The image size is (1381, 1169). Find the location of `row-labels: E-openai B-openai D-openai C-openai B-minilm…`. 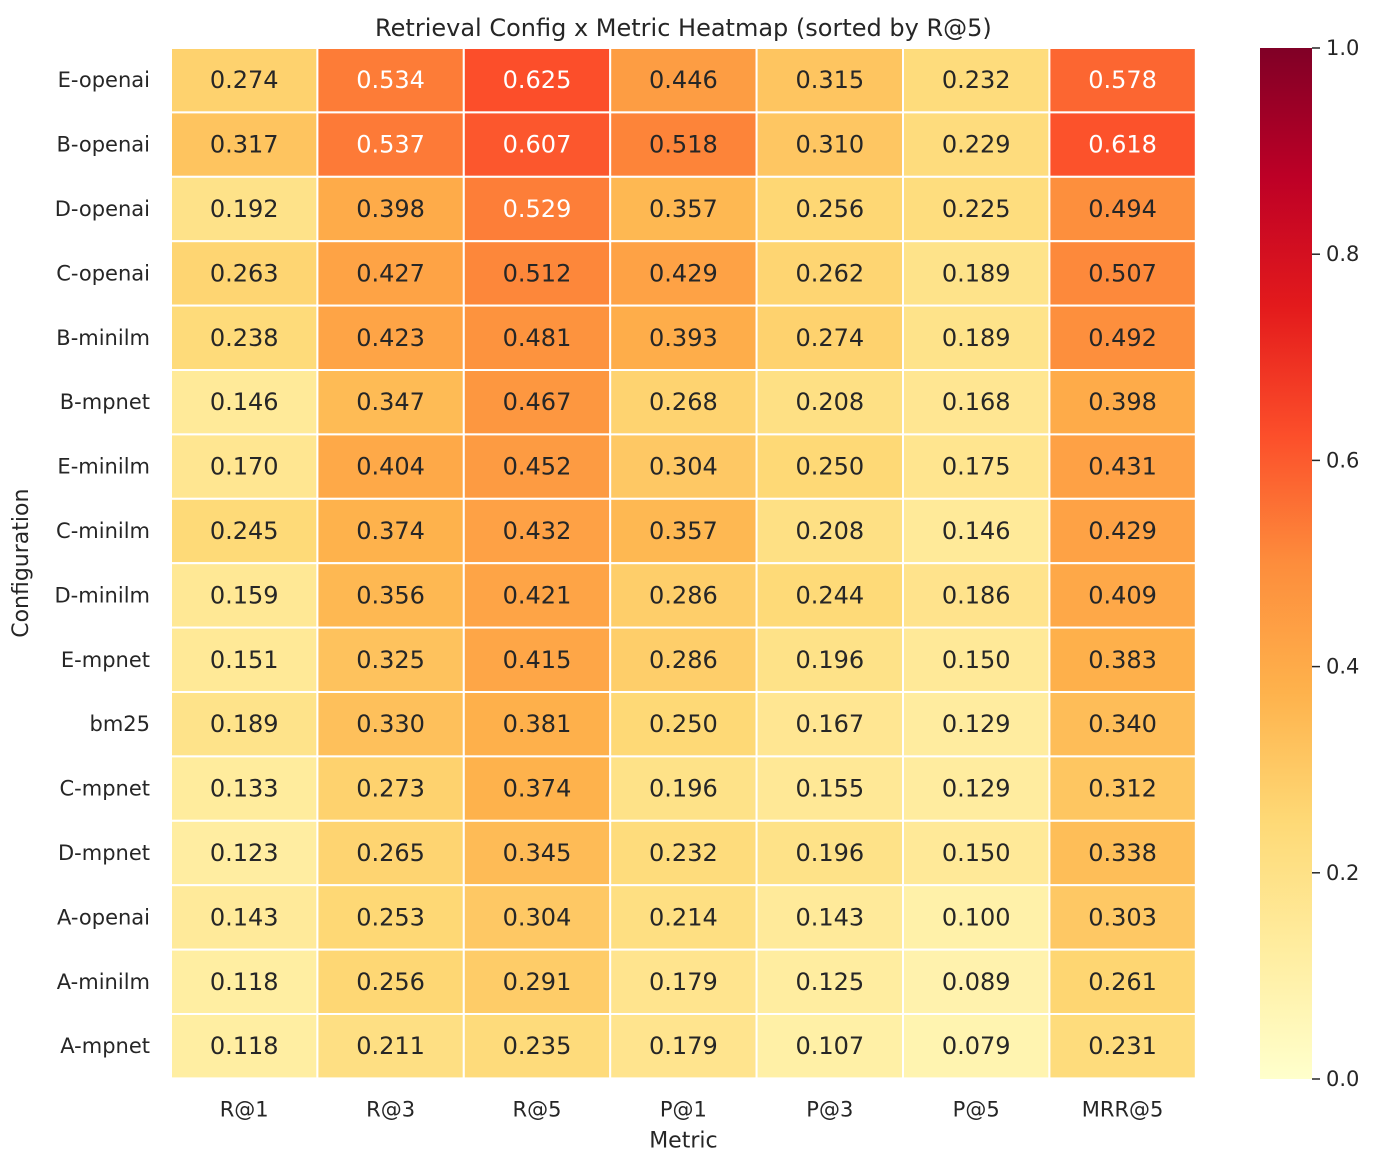

row-labels: E-openai B-openai D-openai C-openai B-minilm… is located at coordinates (102, 563).